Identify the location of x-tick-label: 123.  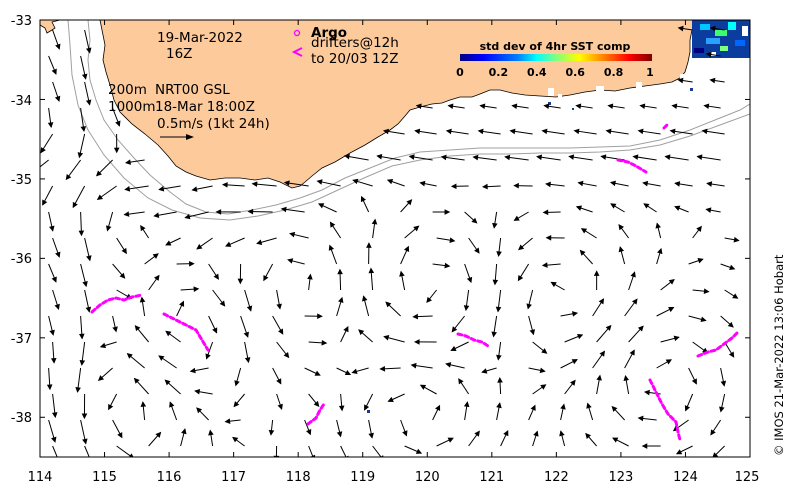
(620, 477).